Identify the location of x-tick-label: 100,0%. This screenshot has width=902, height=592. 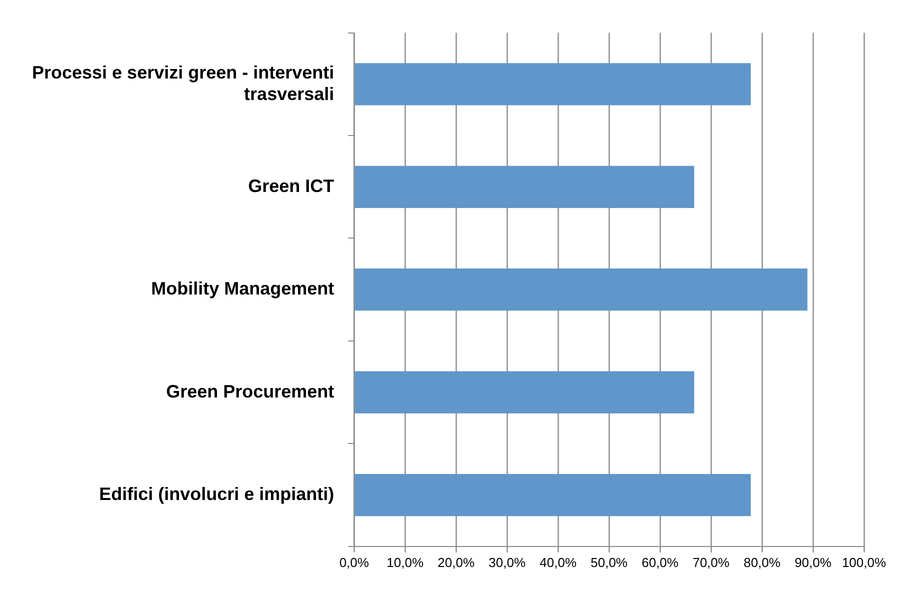
(864, 562).